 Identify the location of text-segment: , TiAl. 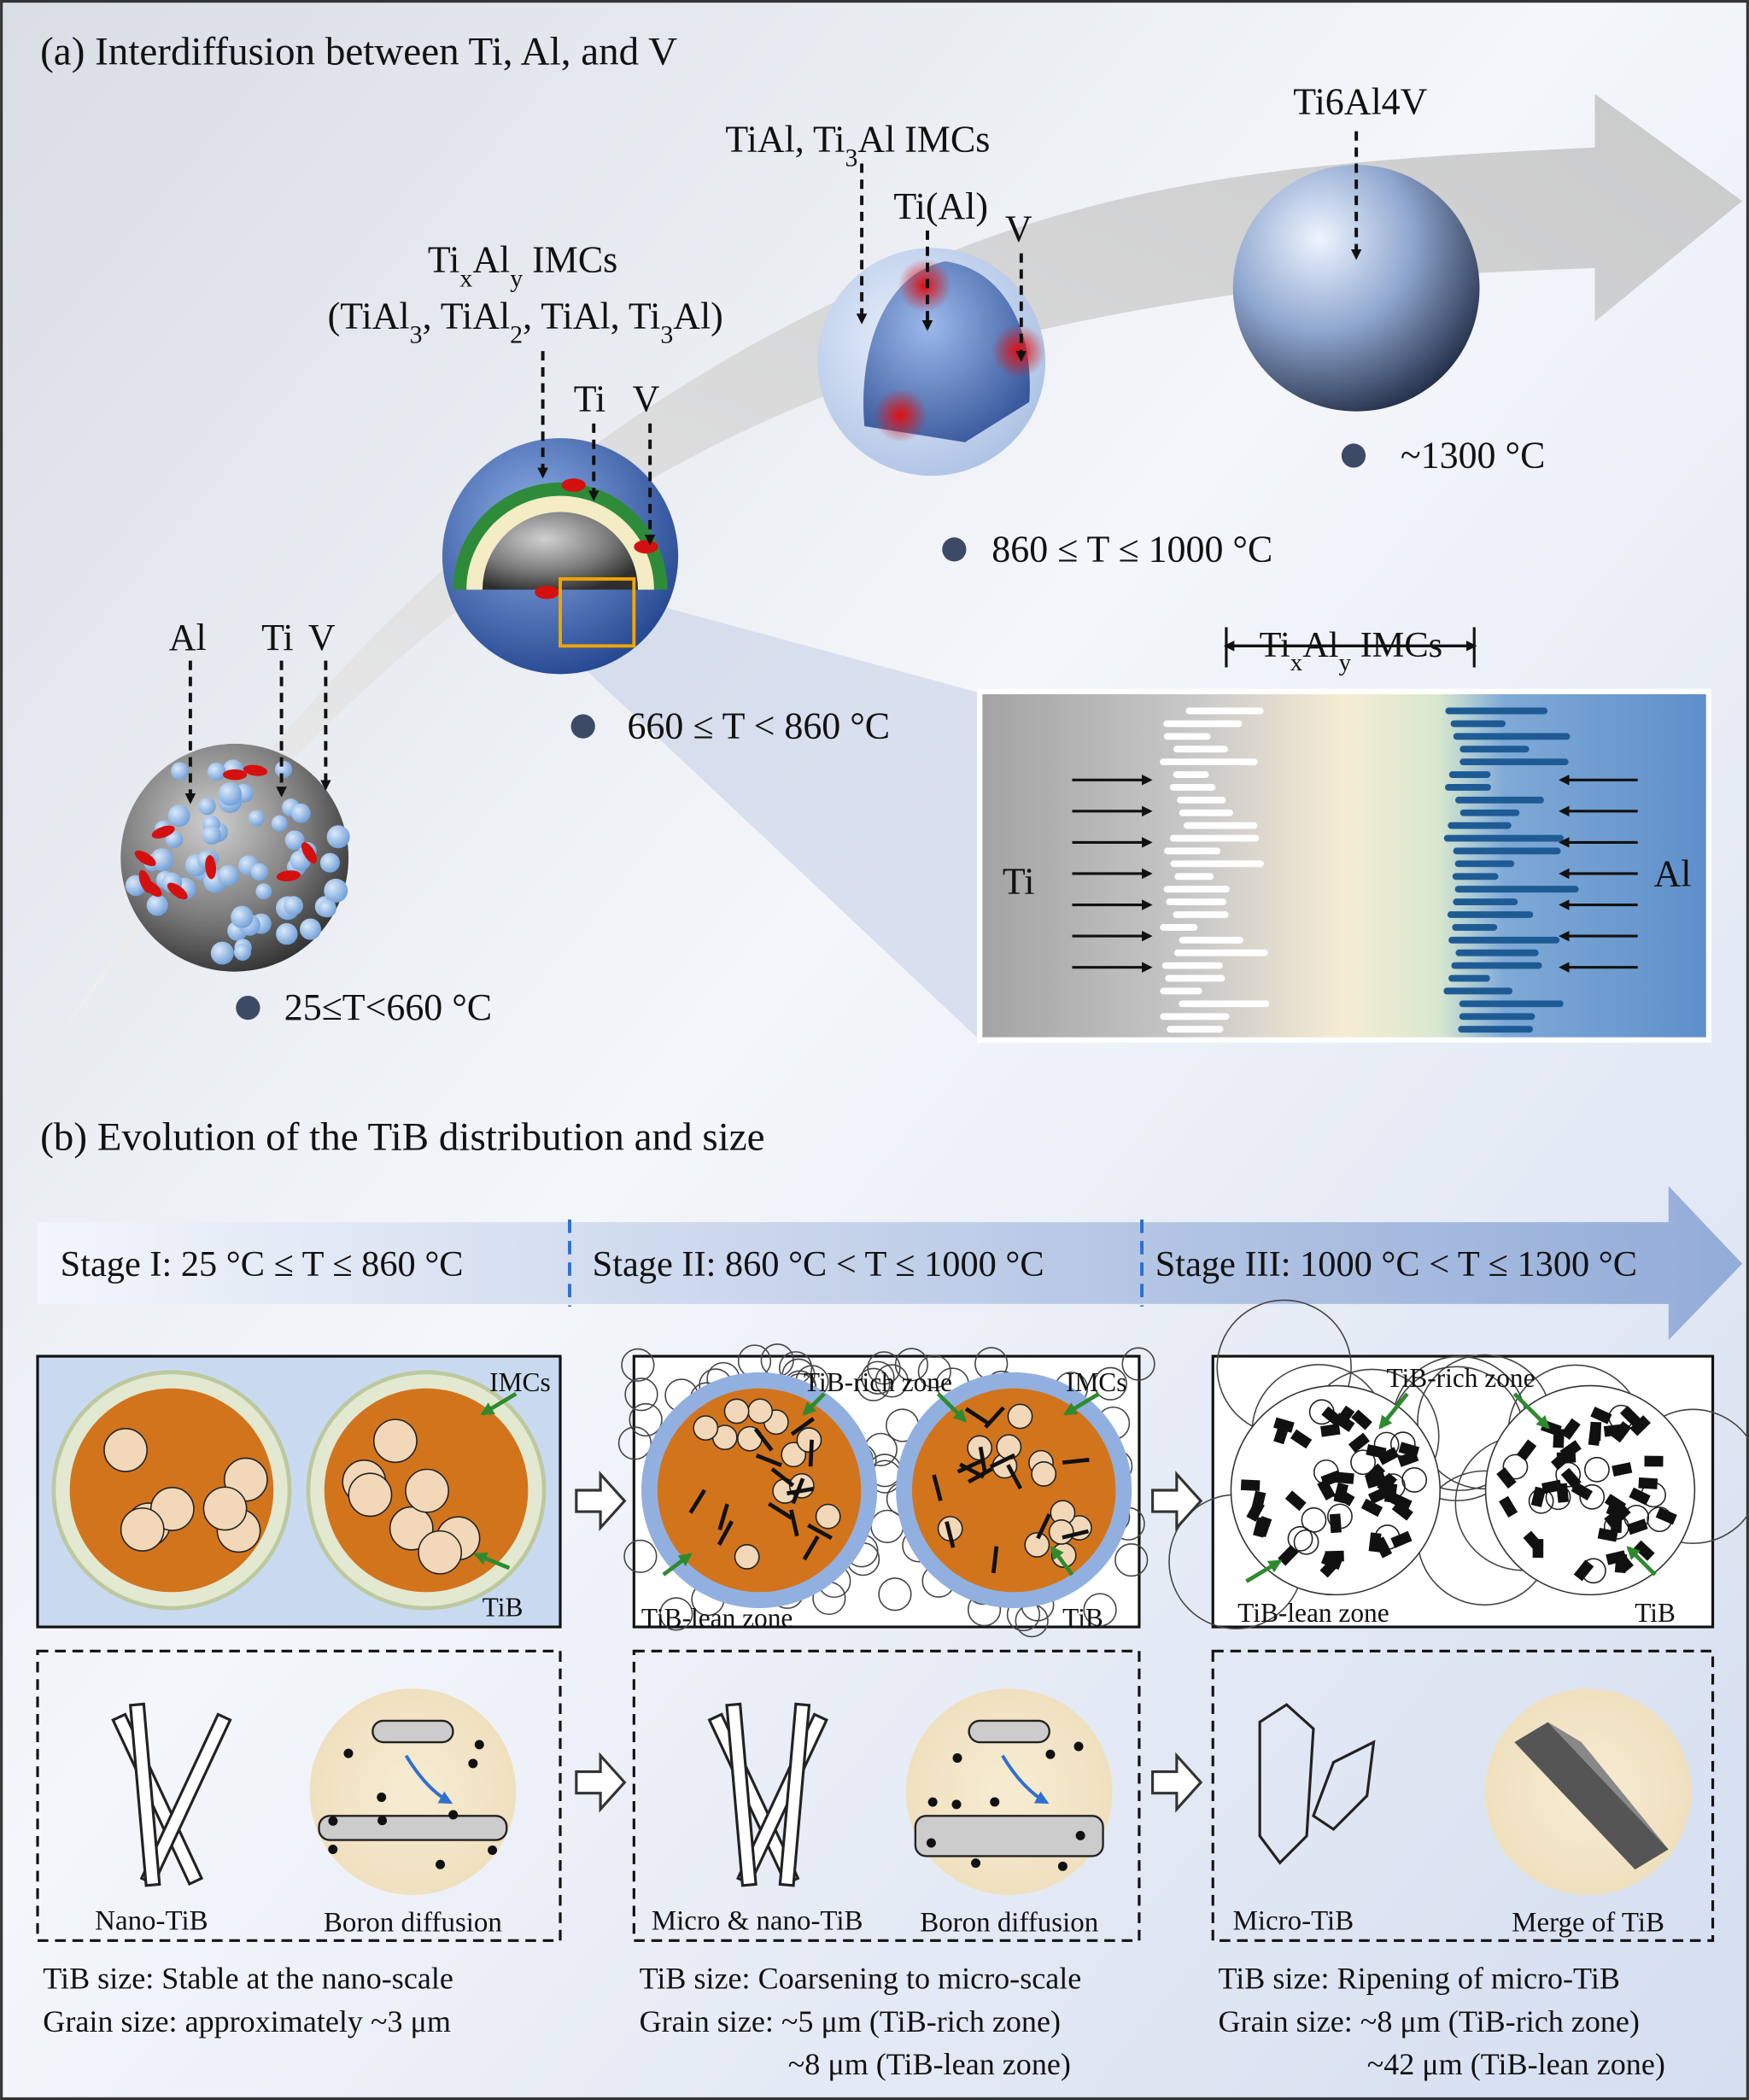
(467, 315).